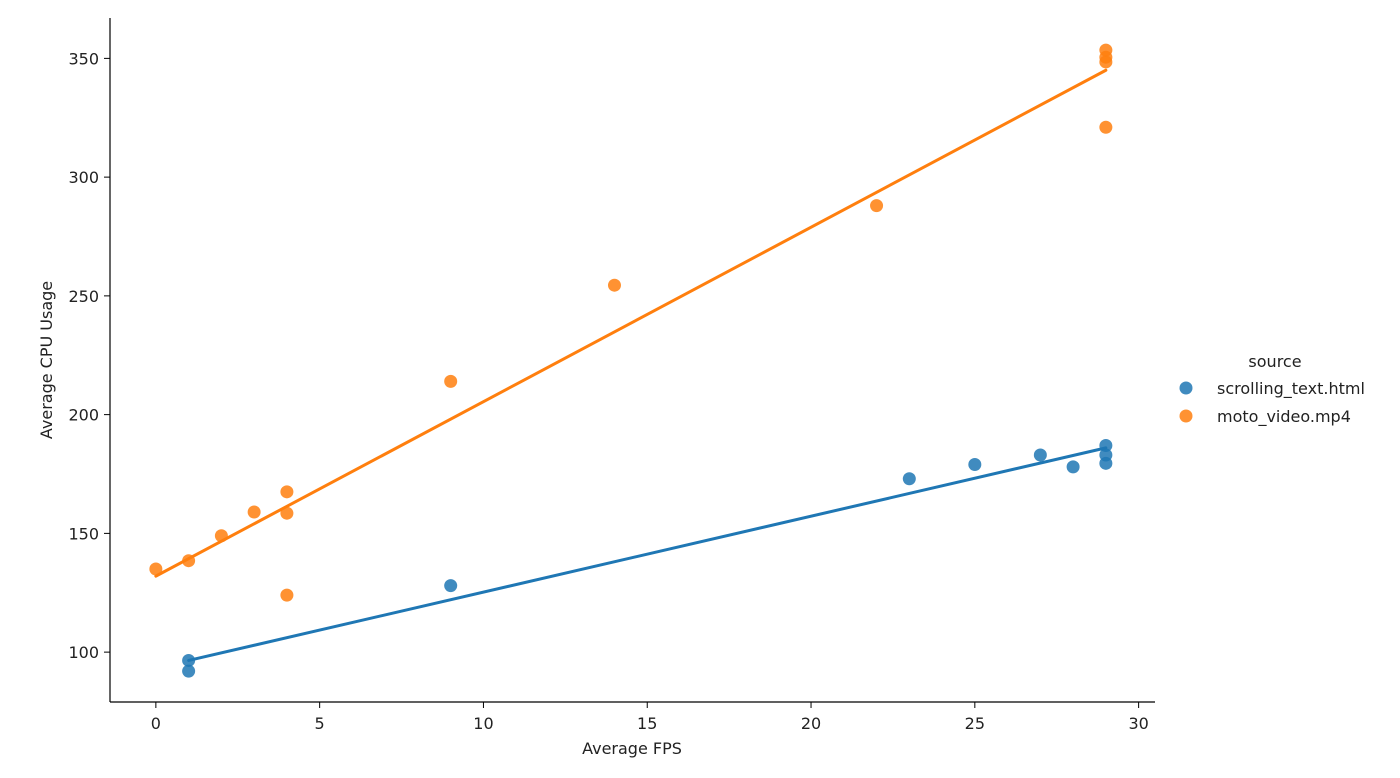  What do you see at coordinates (83, 652) in the screenshot?
I see `y-tick-label: 100` at bounding box center [83, 652].